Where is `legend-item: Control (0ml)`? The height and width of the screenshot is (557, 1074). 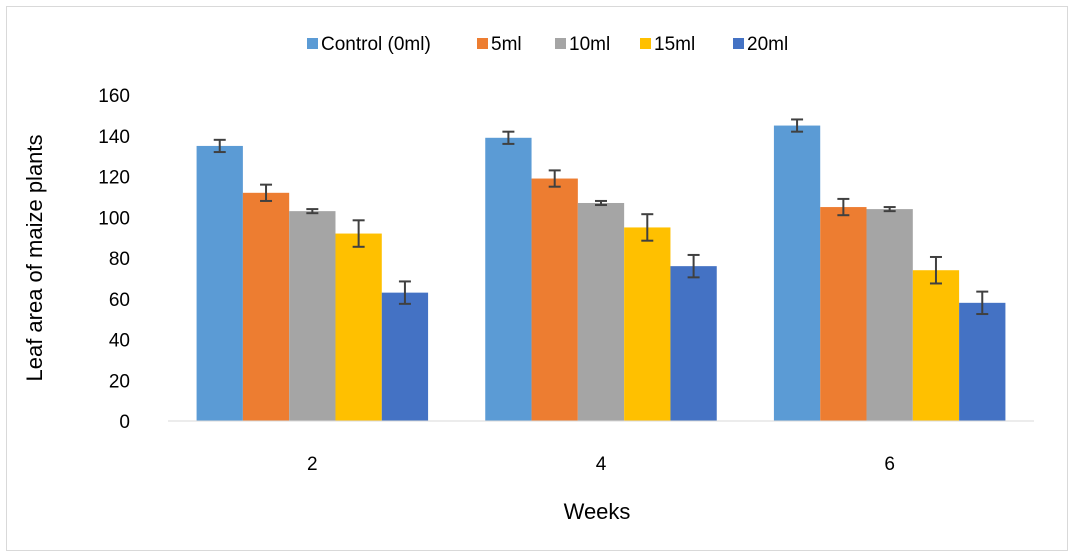
legend-item: Control (0ml) is located at coordinates (369, 44).